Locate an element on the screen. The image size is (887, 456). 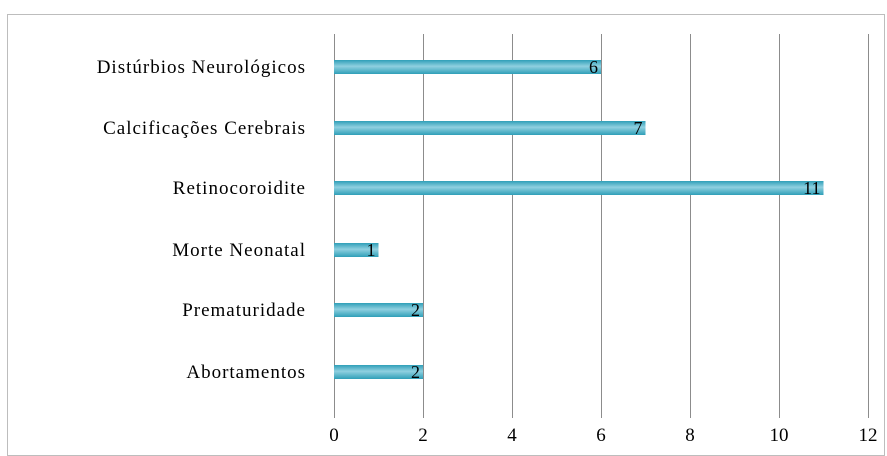
data-label-5: 2 is located at coordinates (415, 372).